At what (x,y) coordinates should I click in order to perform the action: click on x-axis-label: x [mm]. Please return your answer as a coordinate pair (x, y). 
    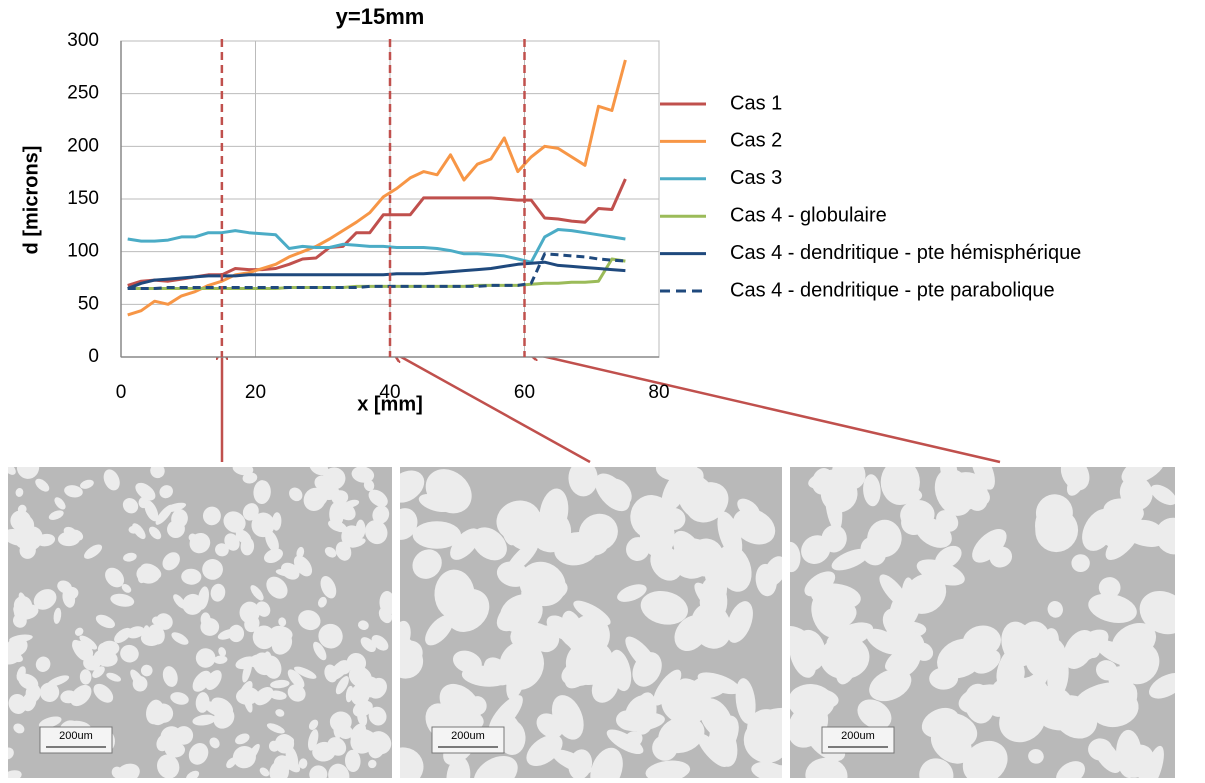
    Looking at the image, I should click on (390, 404).